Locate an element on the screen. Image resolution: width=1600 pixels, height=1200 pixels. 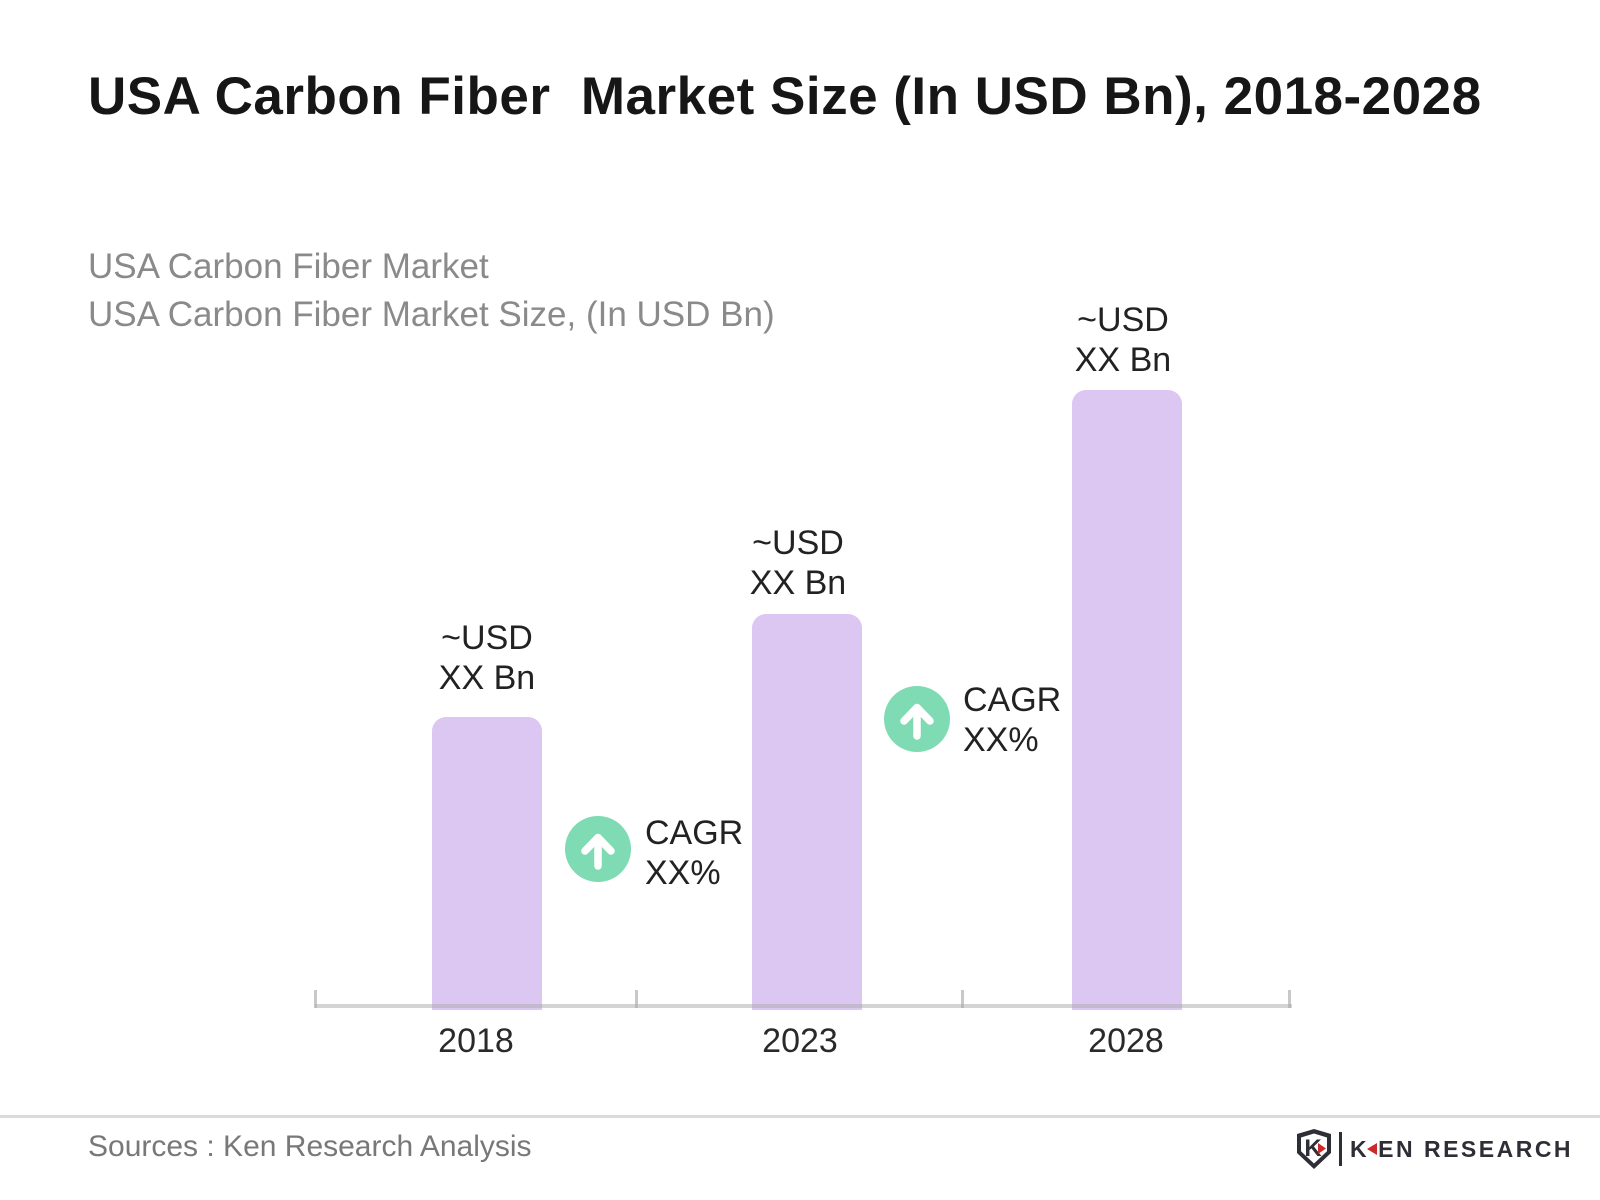
x-axis-line is located at coordinates (803, 1006).